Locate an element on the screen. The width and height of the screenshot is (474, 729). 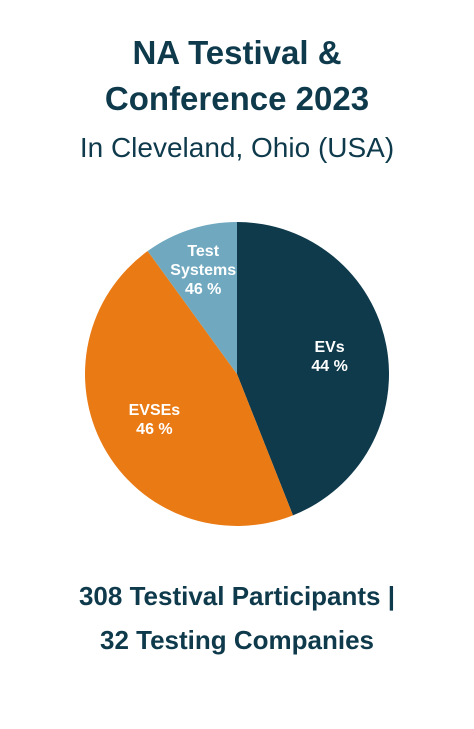
pie-label-test-systems-2: Systems is located at coordinates (203, 270).